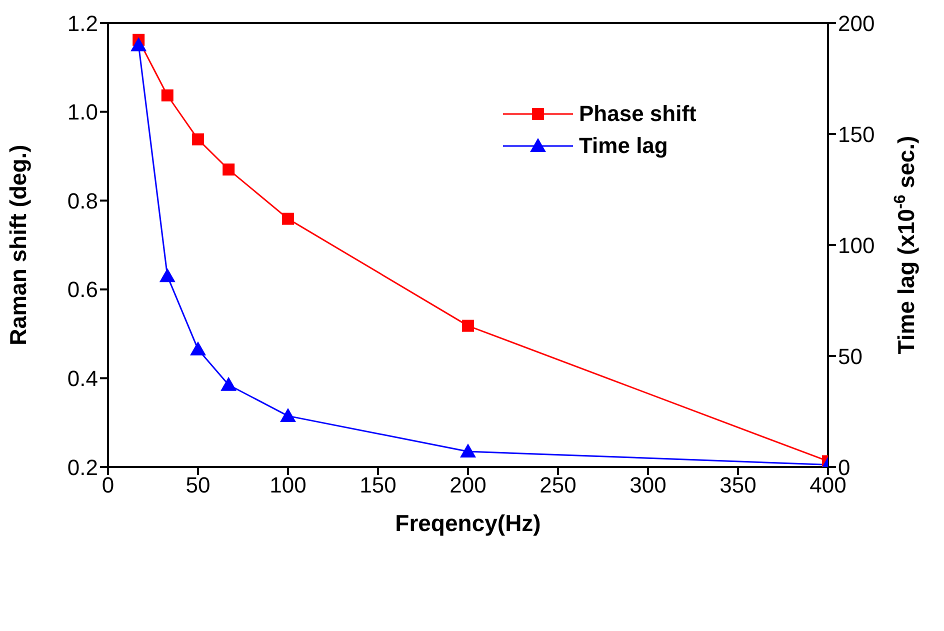  Describe the element at coordinates (850, 356) in the screenshot. I see `y2-tick-label: 50` at that location.